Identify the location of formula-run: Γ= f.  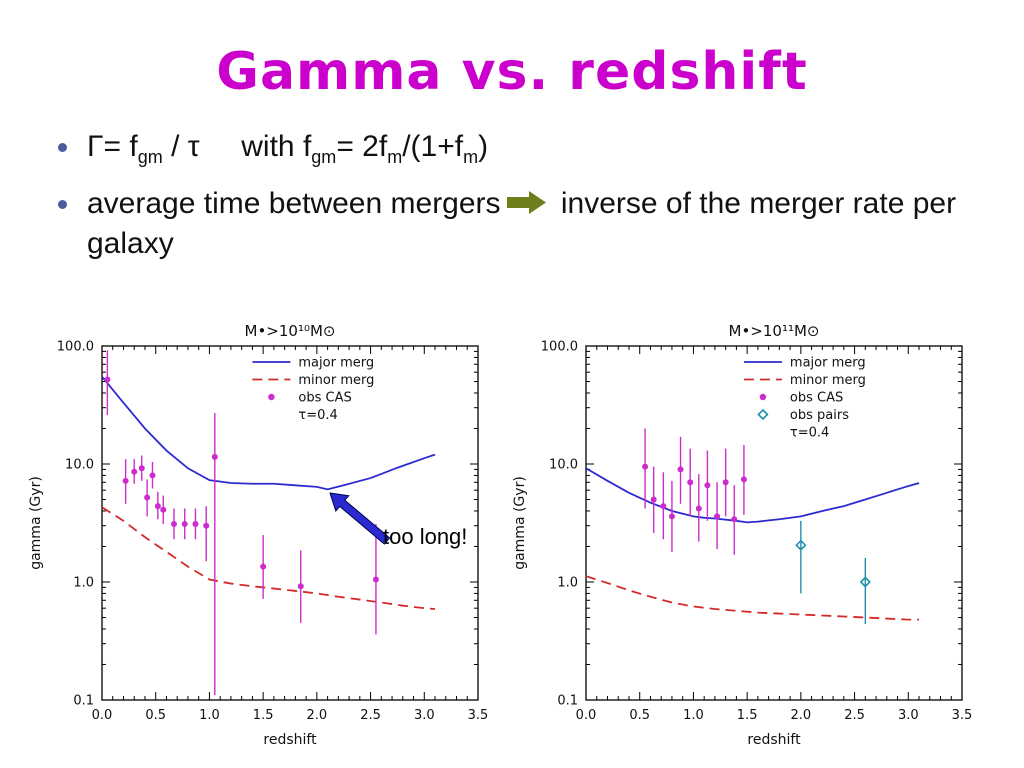
(112, 146).